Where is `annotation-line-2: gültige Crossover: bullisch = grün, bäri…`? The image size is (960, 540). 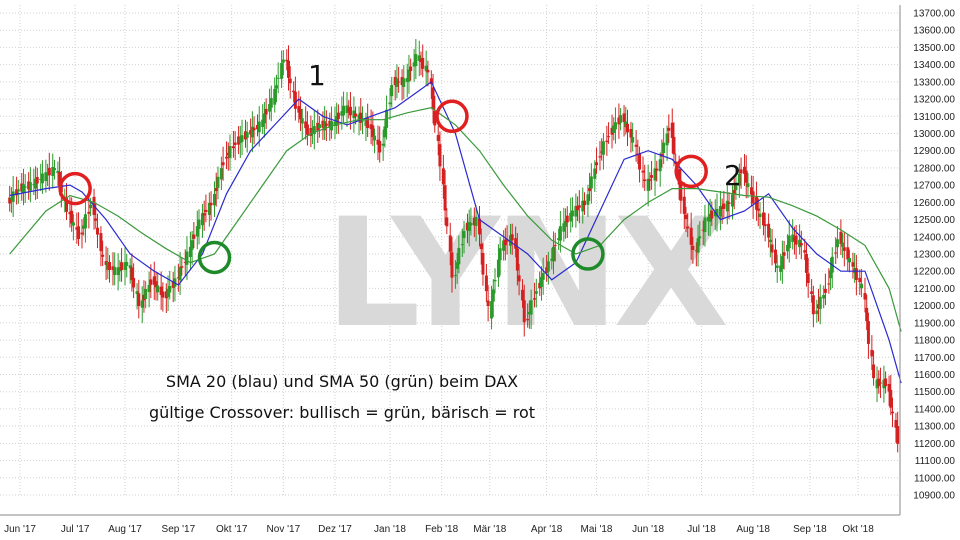
annotation-line-2: gültige Crossover: bullisch = grün, bäri… is located at coordinates (342, 412).